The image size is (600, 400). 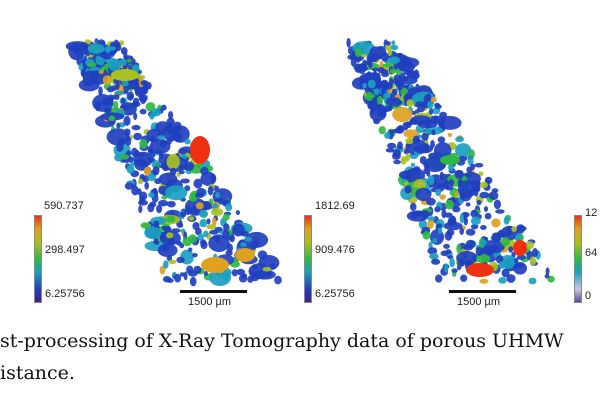 I want to click on colorbar-middle-max: 1812.69, so click(x=335, y=206).